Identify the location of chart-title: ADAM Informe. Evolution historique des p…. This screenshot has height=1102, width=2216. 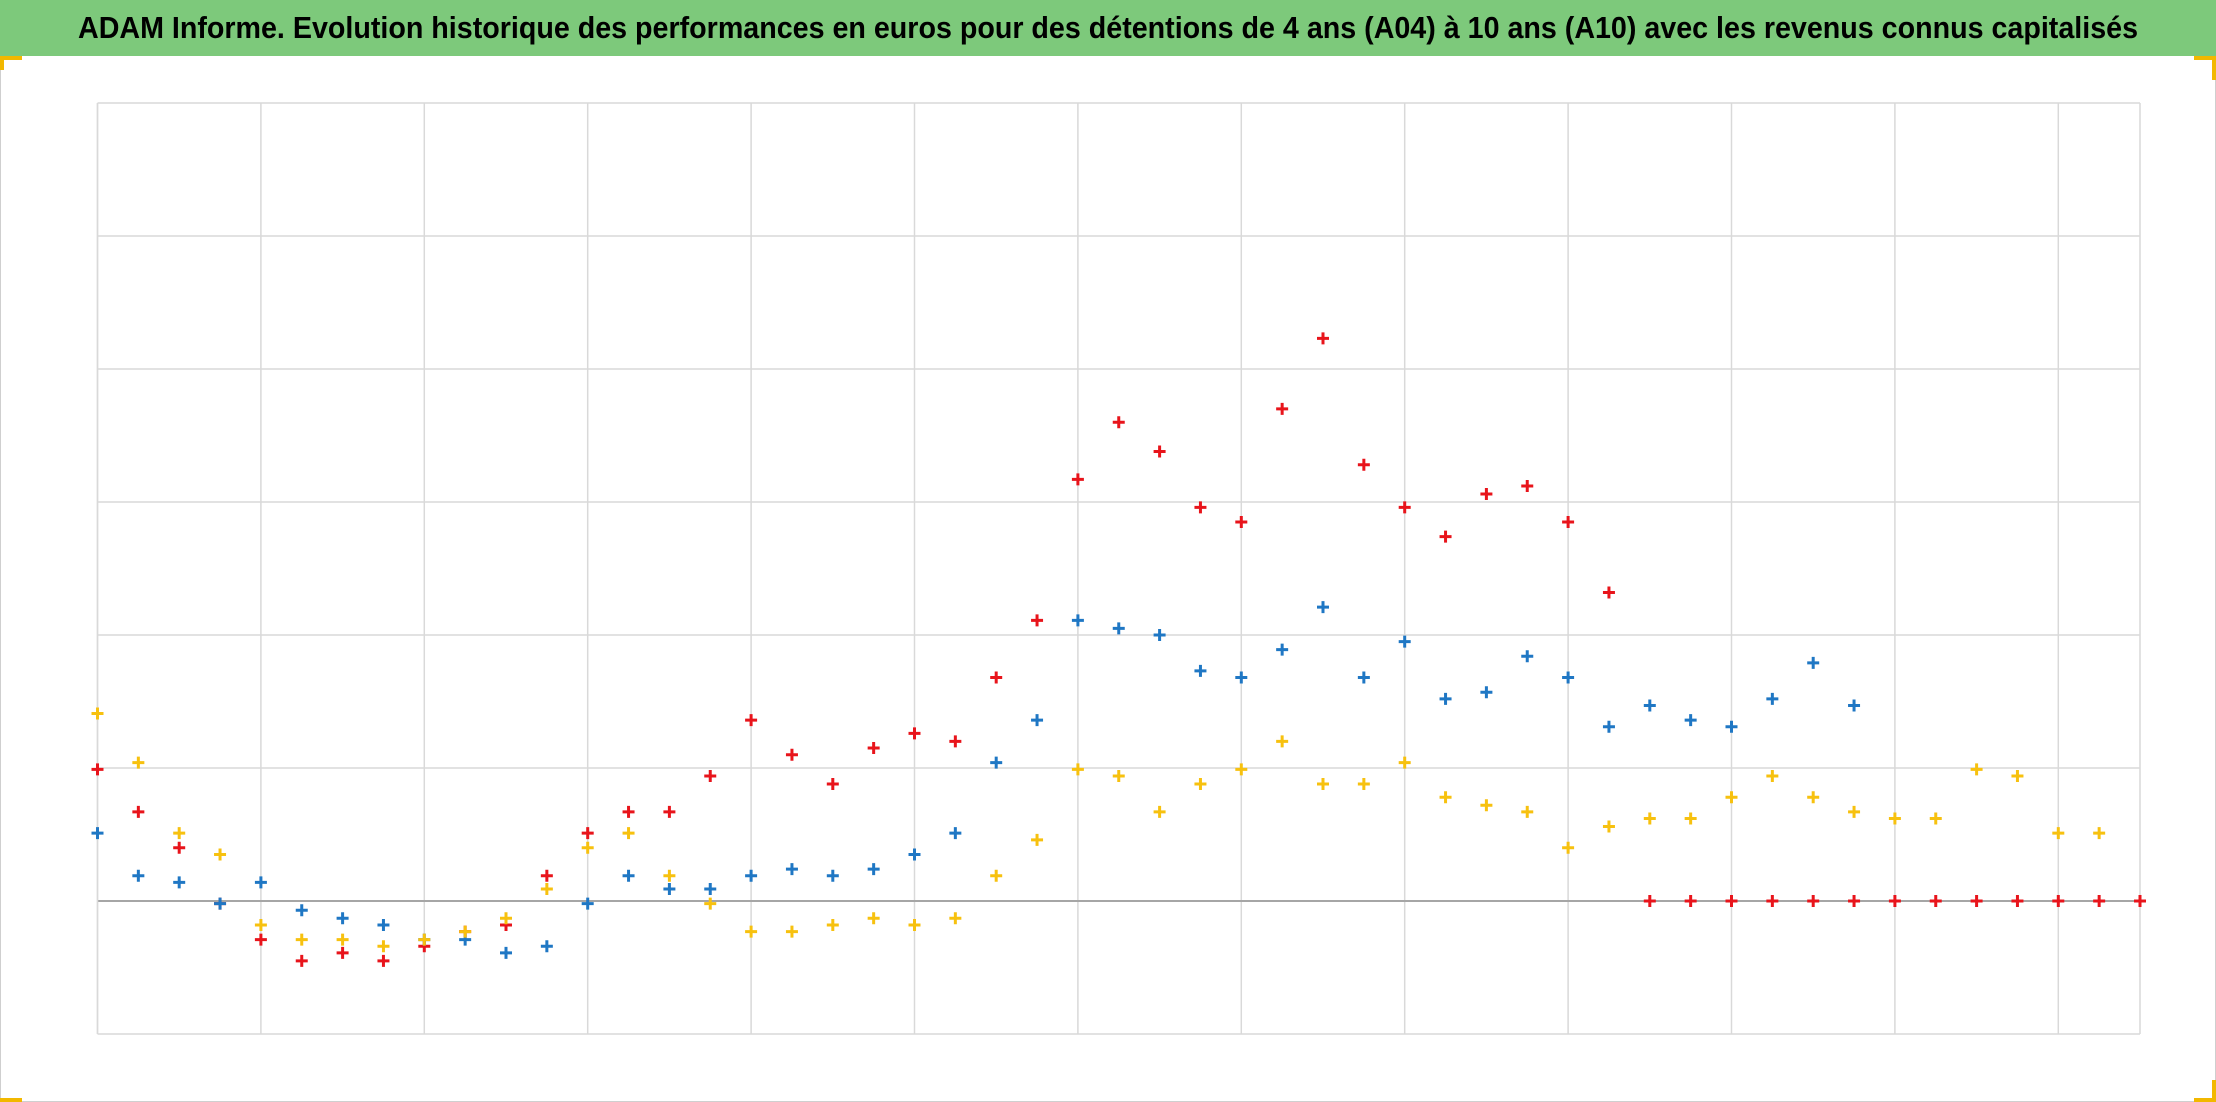
(1108, 27).